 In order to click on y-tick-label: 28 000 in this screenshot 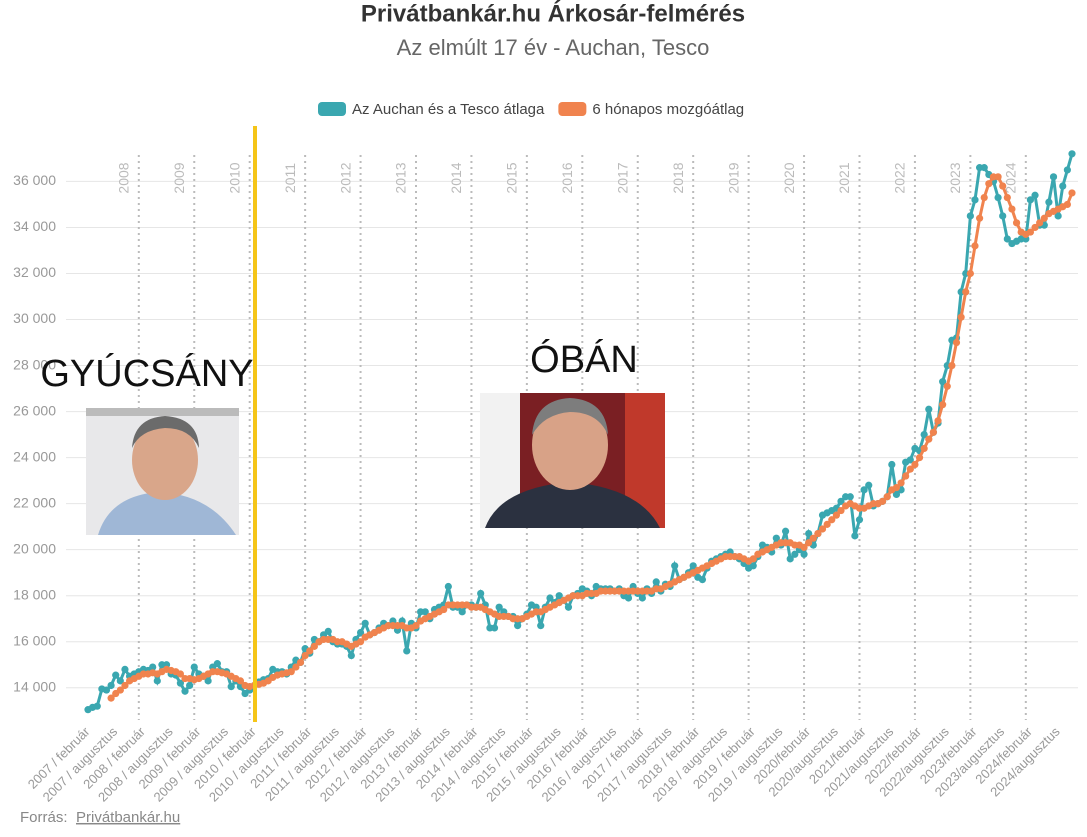, I will do `click(34, 364)`.